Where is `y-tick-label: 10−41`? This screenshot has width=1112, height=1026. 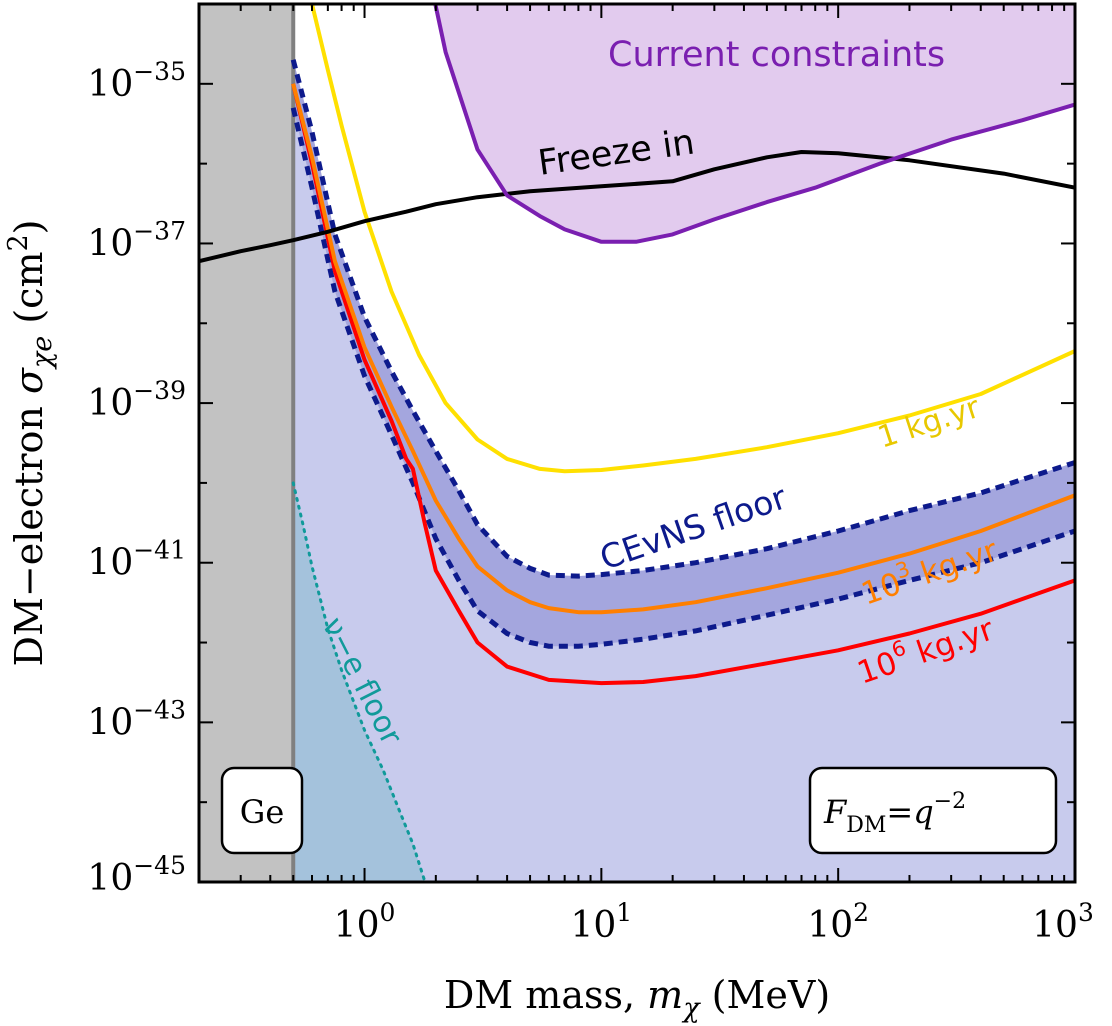
y-tick-label: 10−41 is located at coordinates (136, 560).